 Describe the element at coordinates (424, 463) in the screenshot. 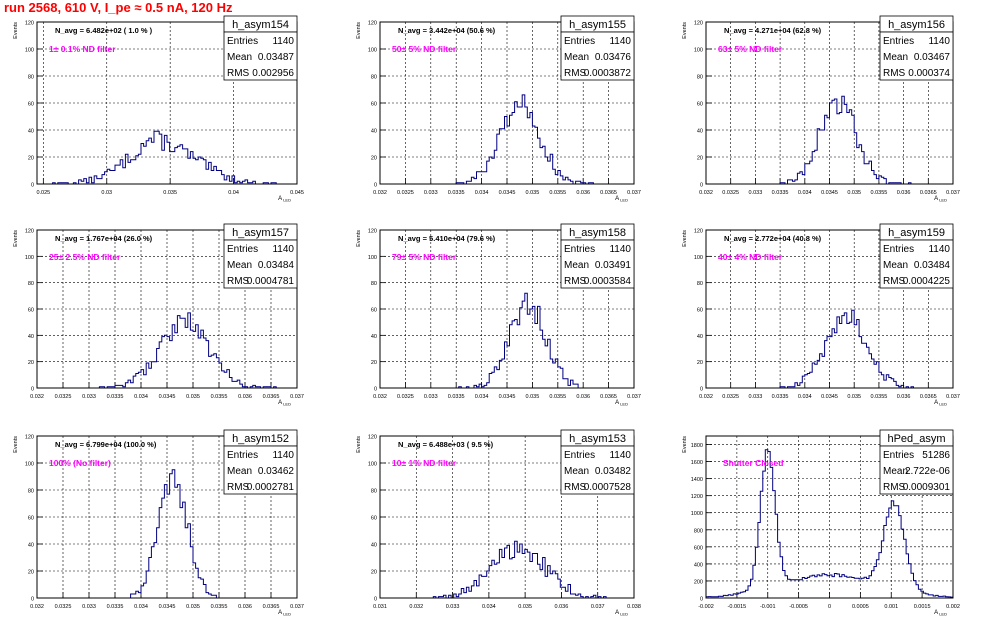

I see `filter-annotation: 10± 1% ND filter` at that location.